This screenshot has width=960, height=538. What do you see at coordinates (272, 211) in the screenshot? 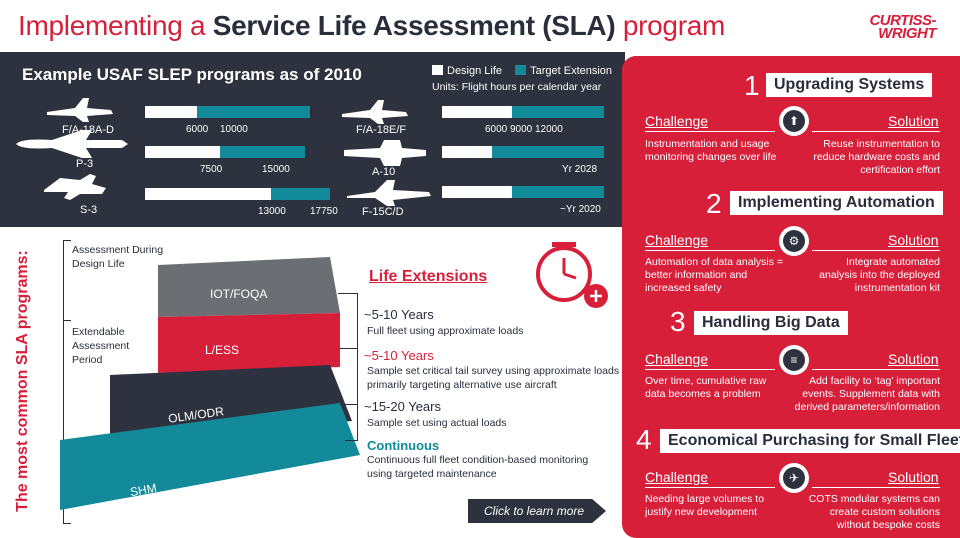
I see `tick-label: 13000` at bounding box center [272, 211].